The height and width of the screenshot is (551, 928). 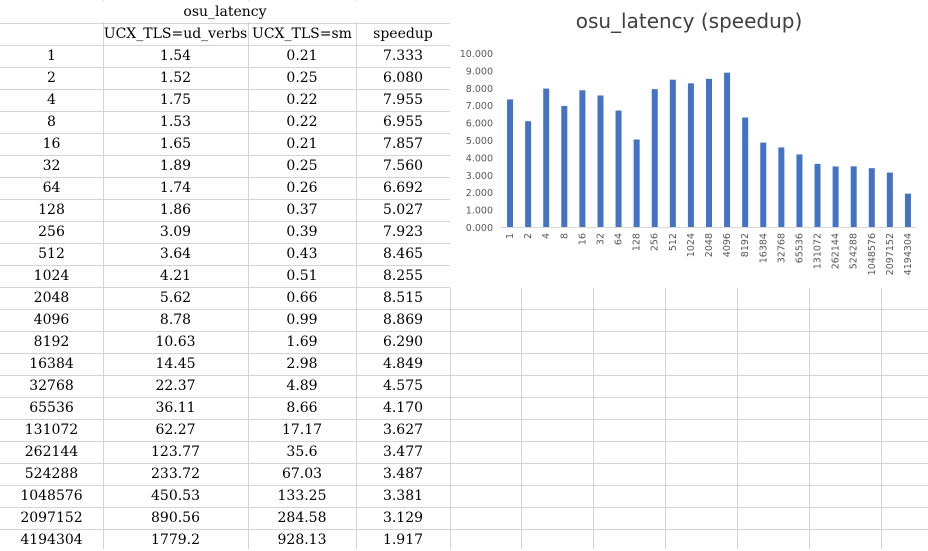 What do you see at coordinates (302, 430) in the screenshot?
I see `table-cell: 17.17` at bounding box center [302, 430].